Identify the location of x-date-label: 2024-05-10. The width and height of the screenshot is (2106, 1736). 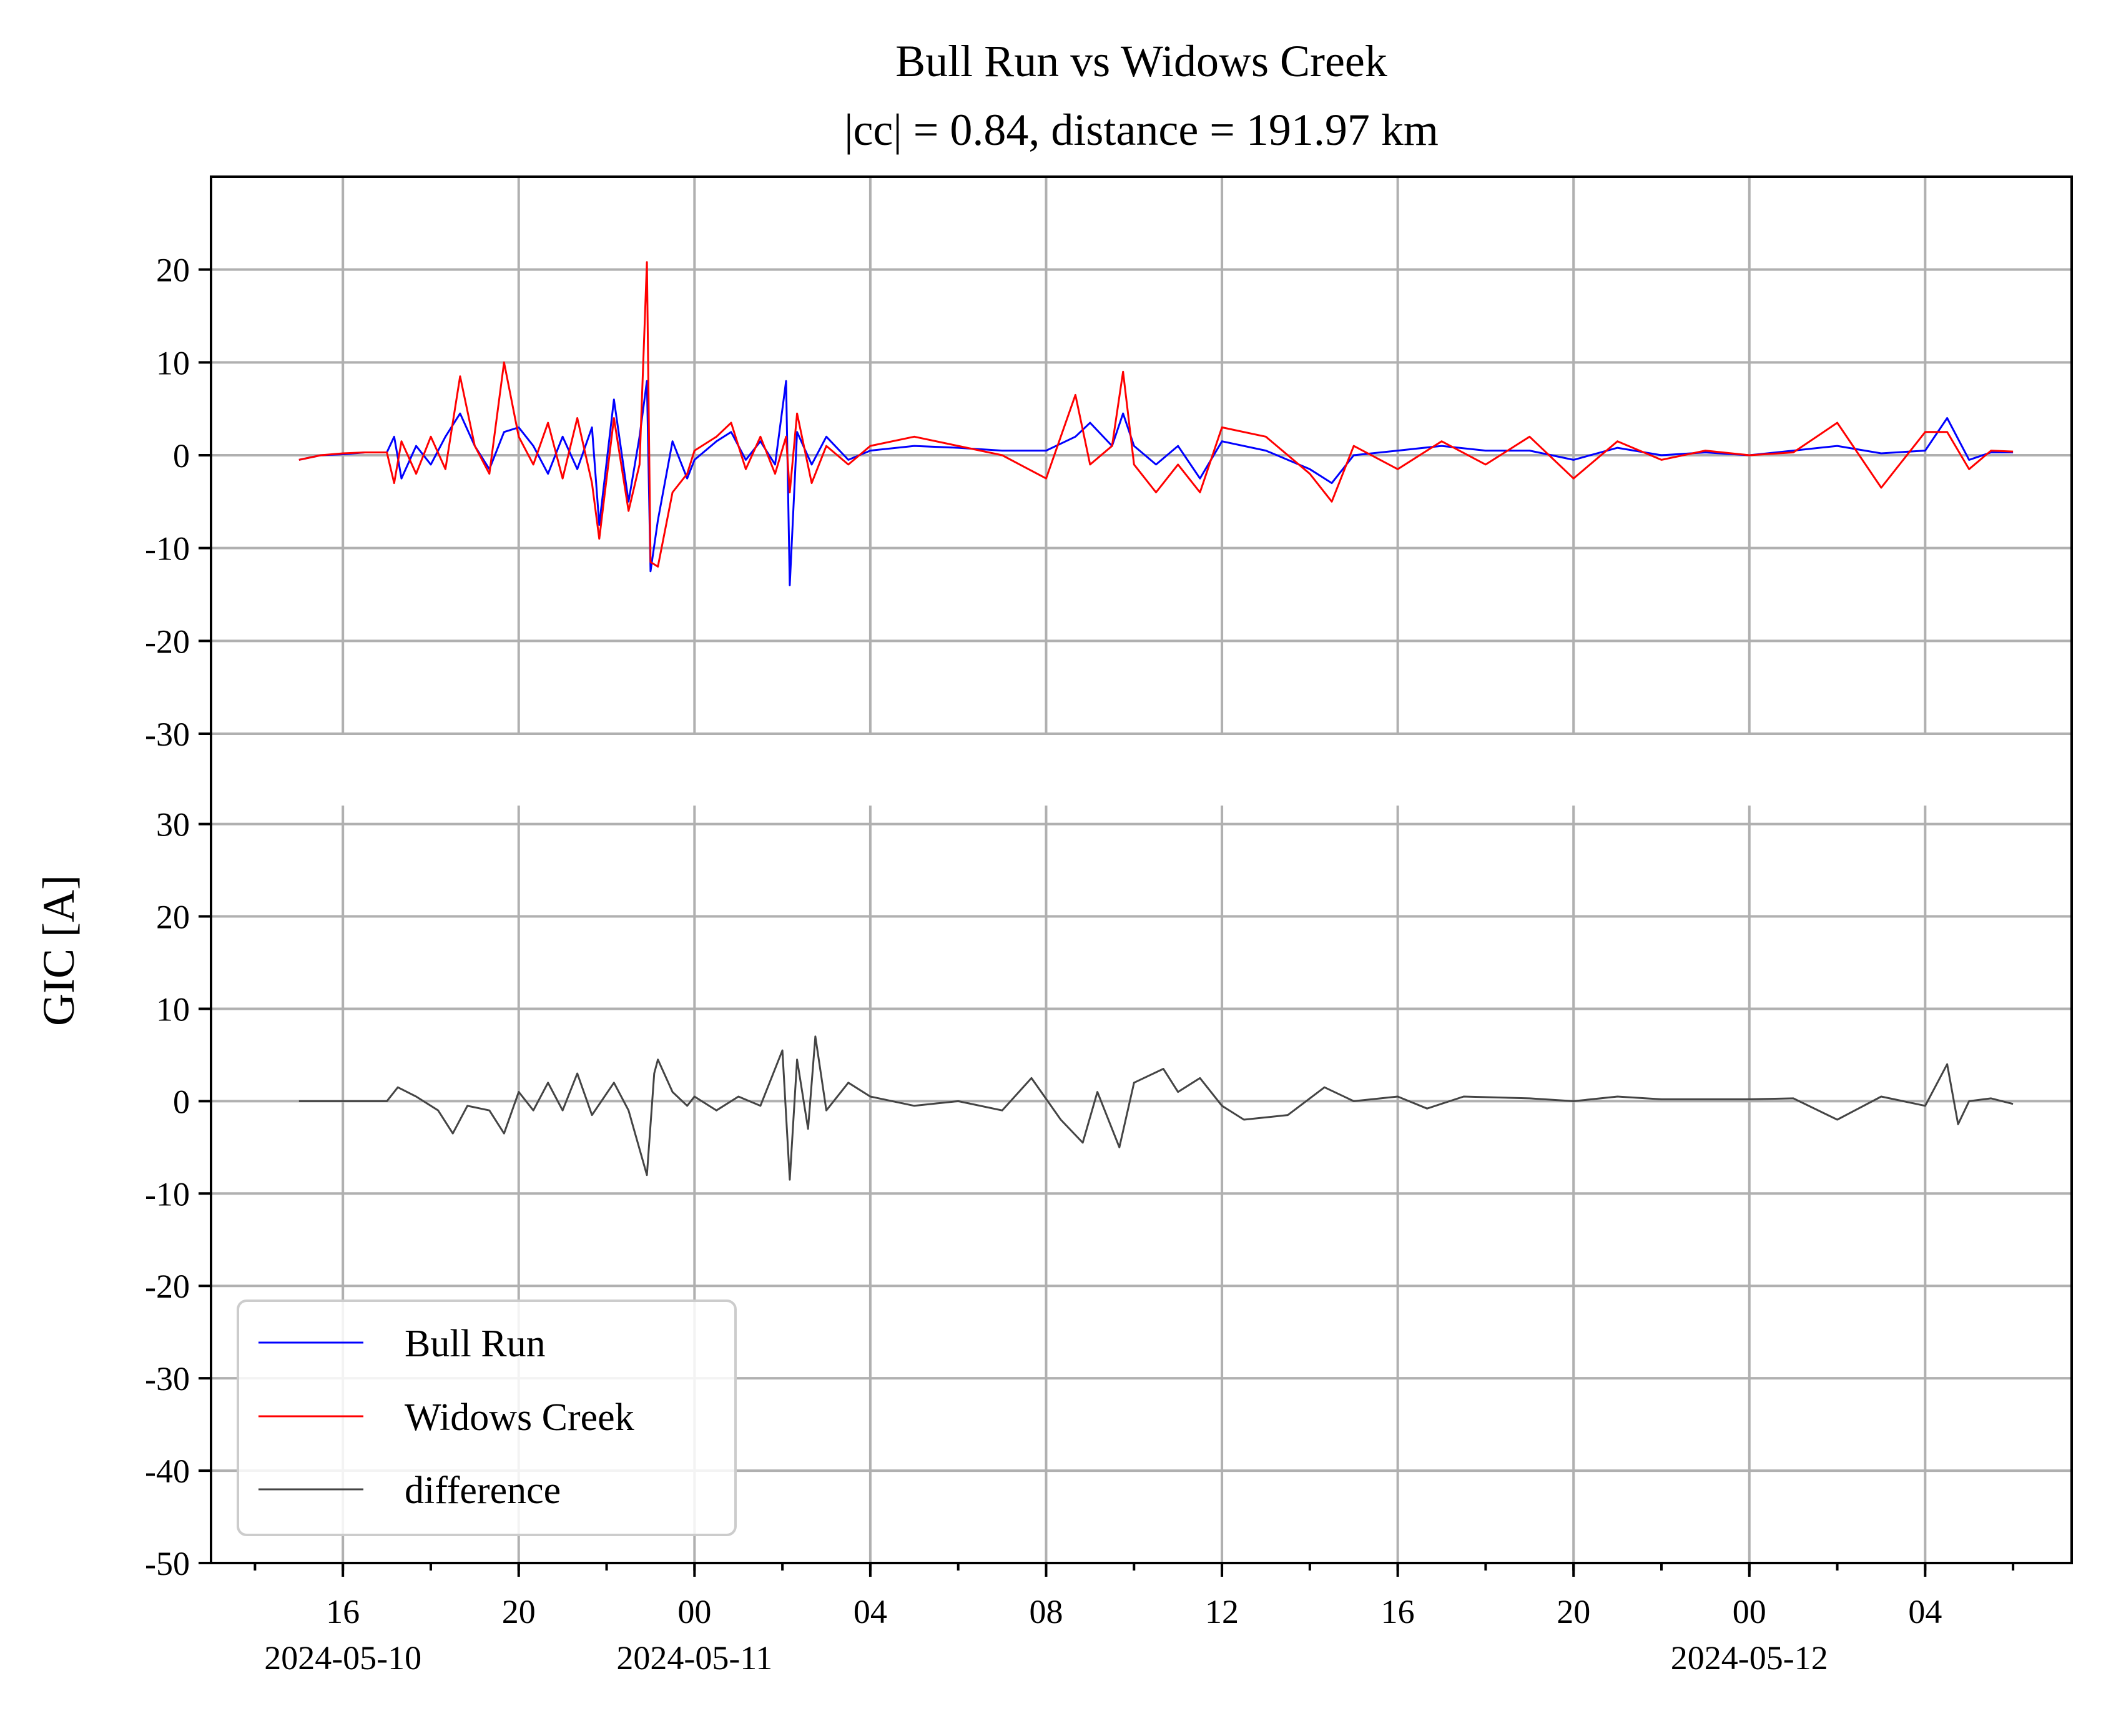
(342, 1658).